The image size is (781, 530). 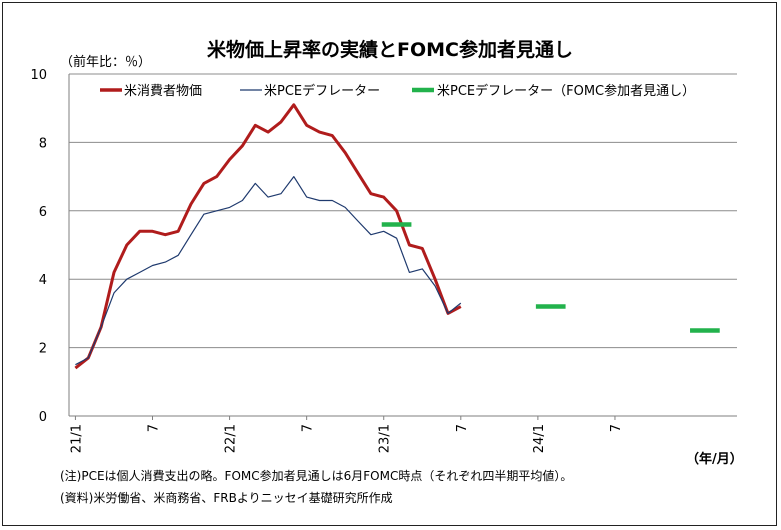 I want to click on legend: 米消費者物価 米PCEデフレーター 米PCEデフレーター（FOMC参加者見通し）, so click(x=397, y=91).